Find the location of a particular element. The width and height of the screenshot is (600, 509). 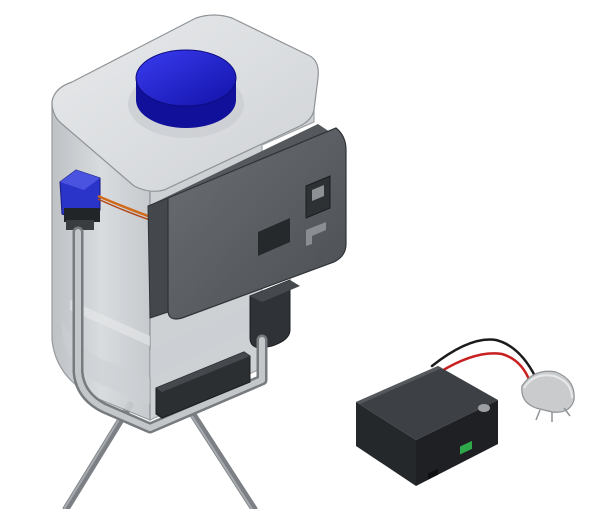

display-window is located at coordinates (274, 237).